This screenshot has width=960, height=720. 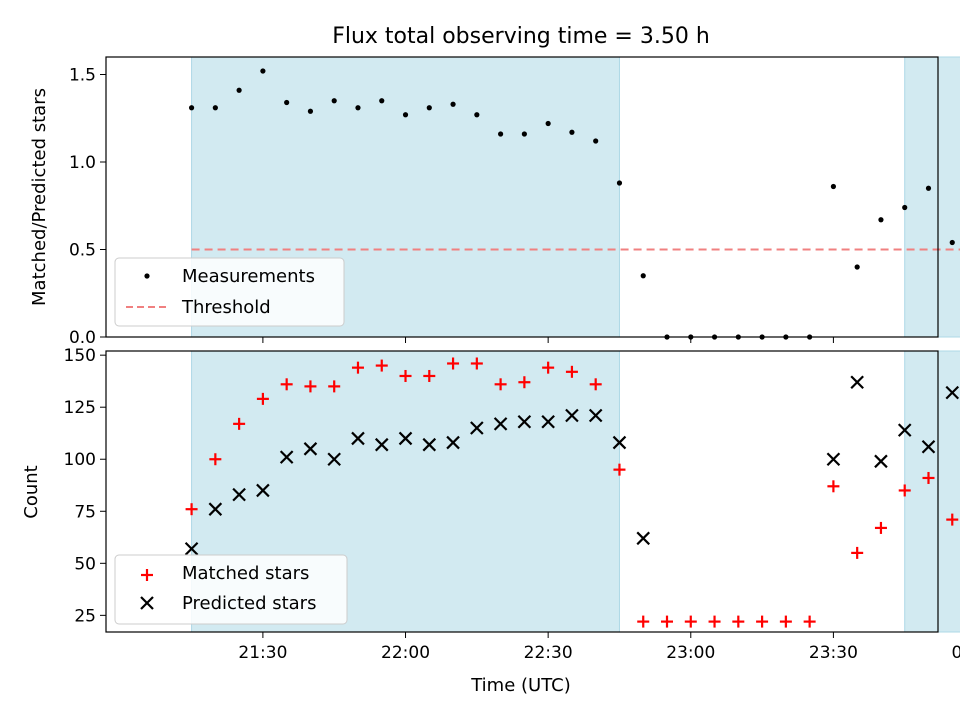 What do you see at coordinates (85, 512) in the screenshot?
I see `bottom-y-tick-label: 75` at bounding box center [85, 512].